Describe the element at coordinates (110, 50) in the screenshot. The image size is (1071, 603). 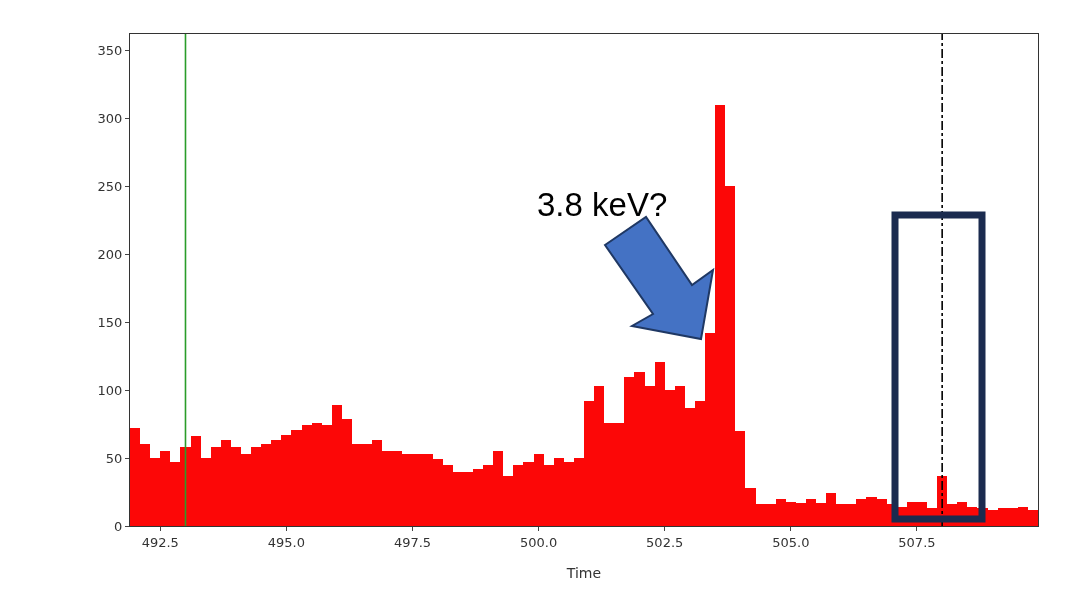
I see `y-tick-label: 350` at that location.